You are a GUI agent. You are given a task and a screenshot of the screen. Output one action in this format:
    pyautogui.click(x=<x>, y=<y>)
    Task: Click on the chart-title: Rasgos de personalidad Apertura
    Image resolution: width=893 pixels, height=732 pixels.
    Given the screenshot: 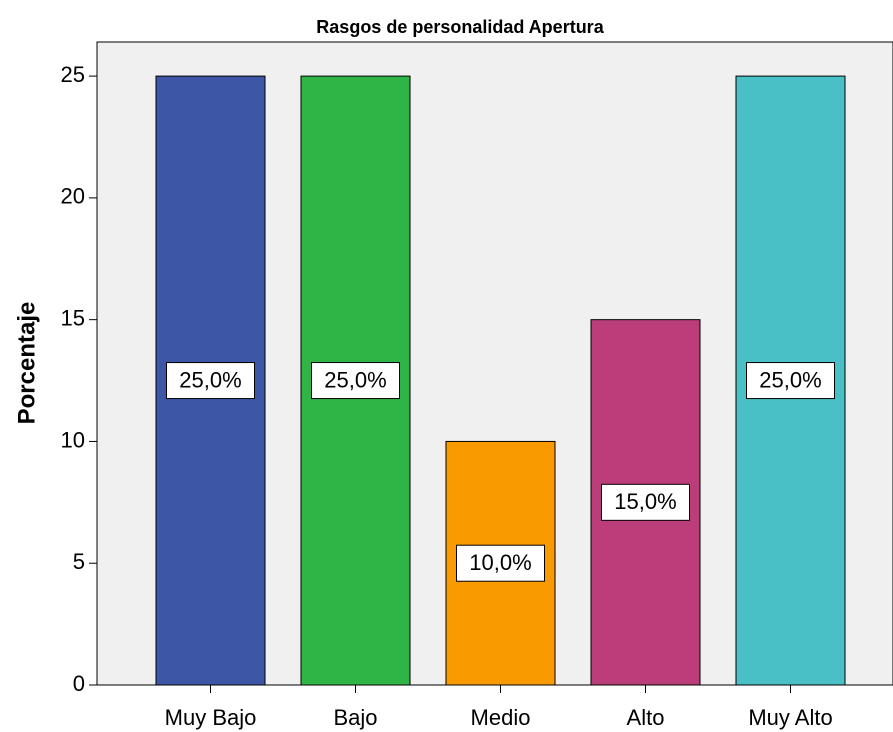 What is the action you would take?
    pyautogui.click(x=460, y=27)
    